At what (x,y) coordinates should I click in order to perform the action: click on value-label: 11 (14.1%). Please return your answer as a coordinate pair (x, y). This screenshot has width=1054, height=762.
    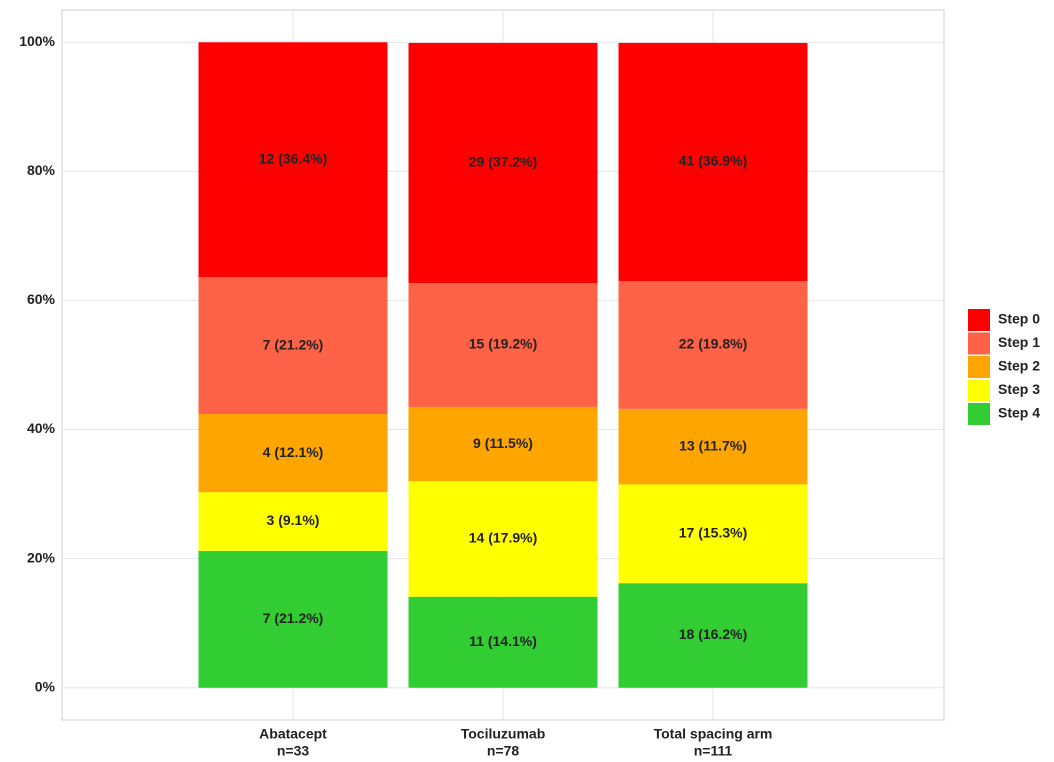
    Looking at the image, I should click on (503, 641).